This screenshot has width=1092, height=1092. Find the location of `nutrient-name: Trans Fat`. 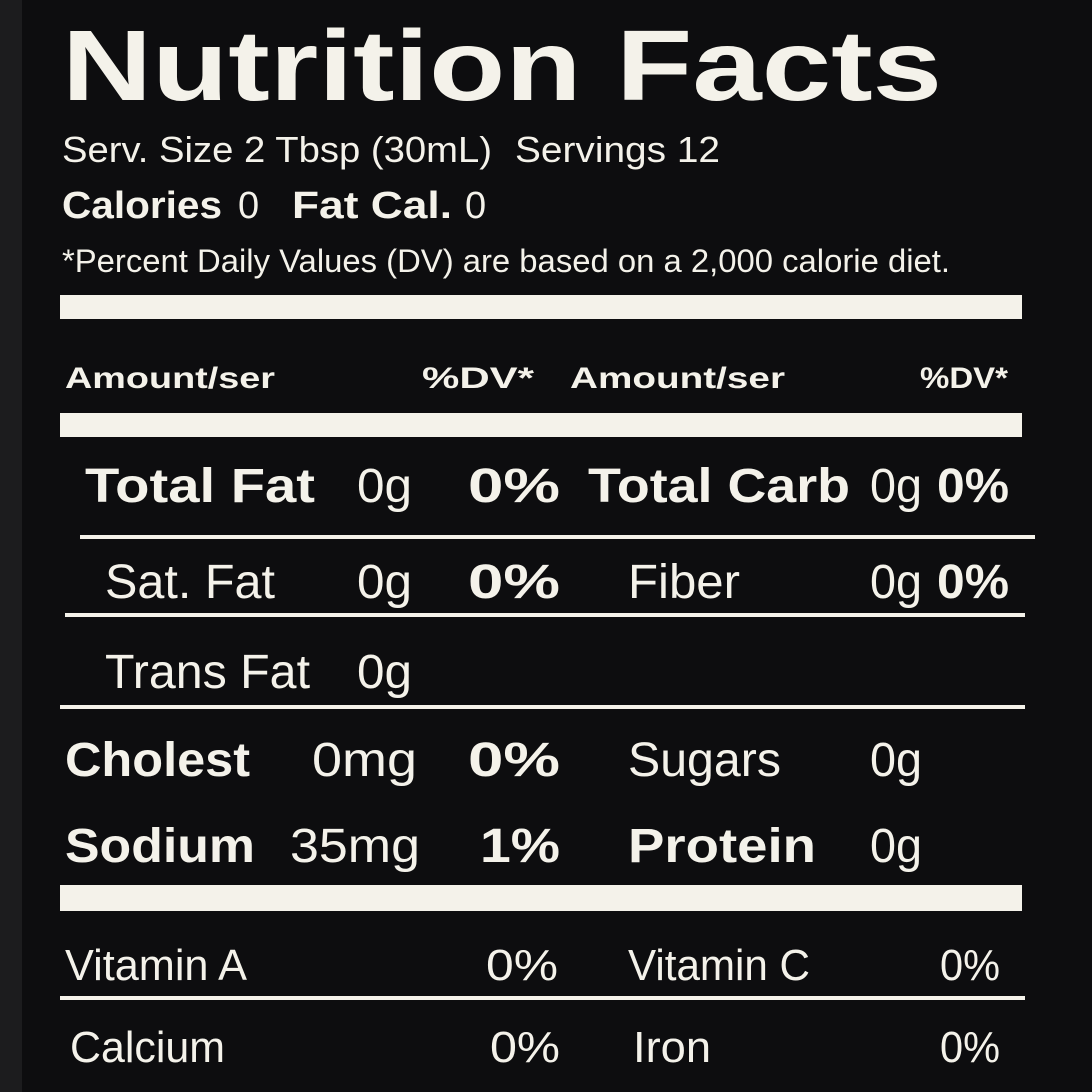

nutrient-name: Trans Fat is located at coordinates (207, 672).